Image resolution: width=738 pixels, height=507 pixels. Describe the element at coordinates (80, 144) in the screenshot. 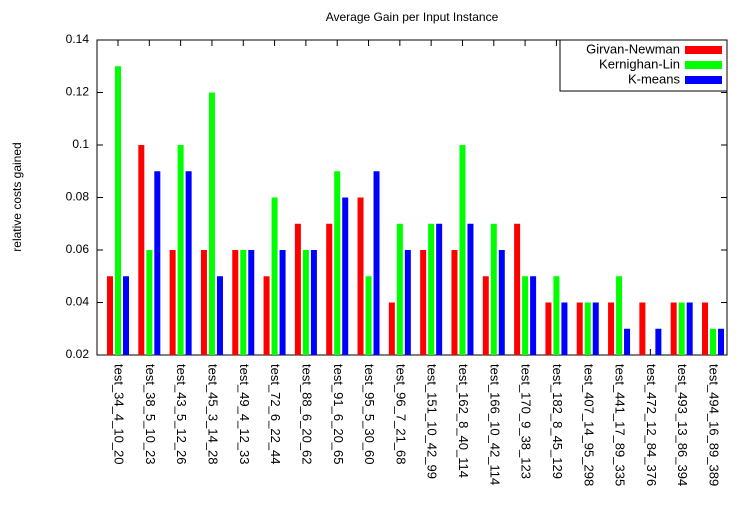

I see `y-tick-label: 0.1` at that location.